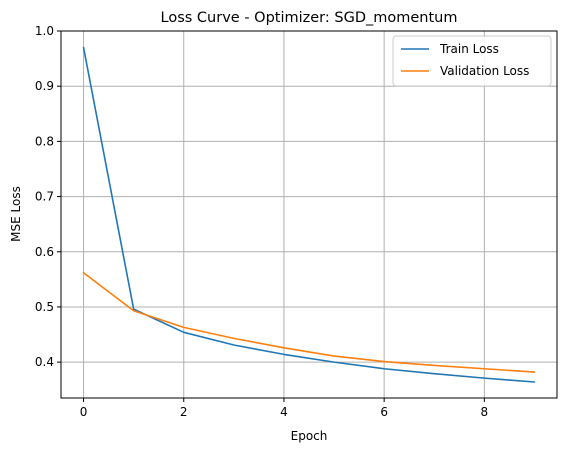 Image resolution: width=567 pixels, height=453 pixels. What do you see at coordinates (44, 31) in the screenshot?
I see `y-tick-label: 1.0` at bounding box center [44, 31].